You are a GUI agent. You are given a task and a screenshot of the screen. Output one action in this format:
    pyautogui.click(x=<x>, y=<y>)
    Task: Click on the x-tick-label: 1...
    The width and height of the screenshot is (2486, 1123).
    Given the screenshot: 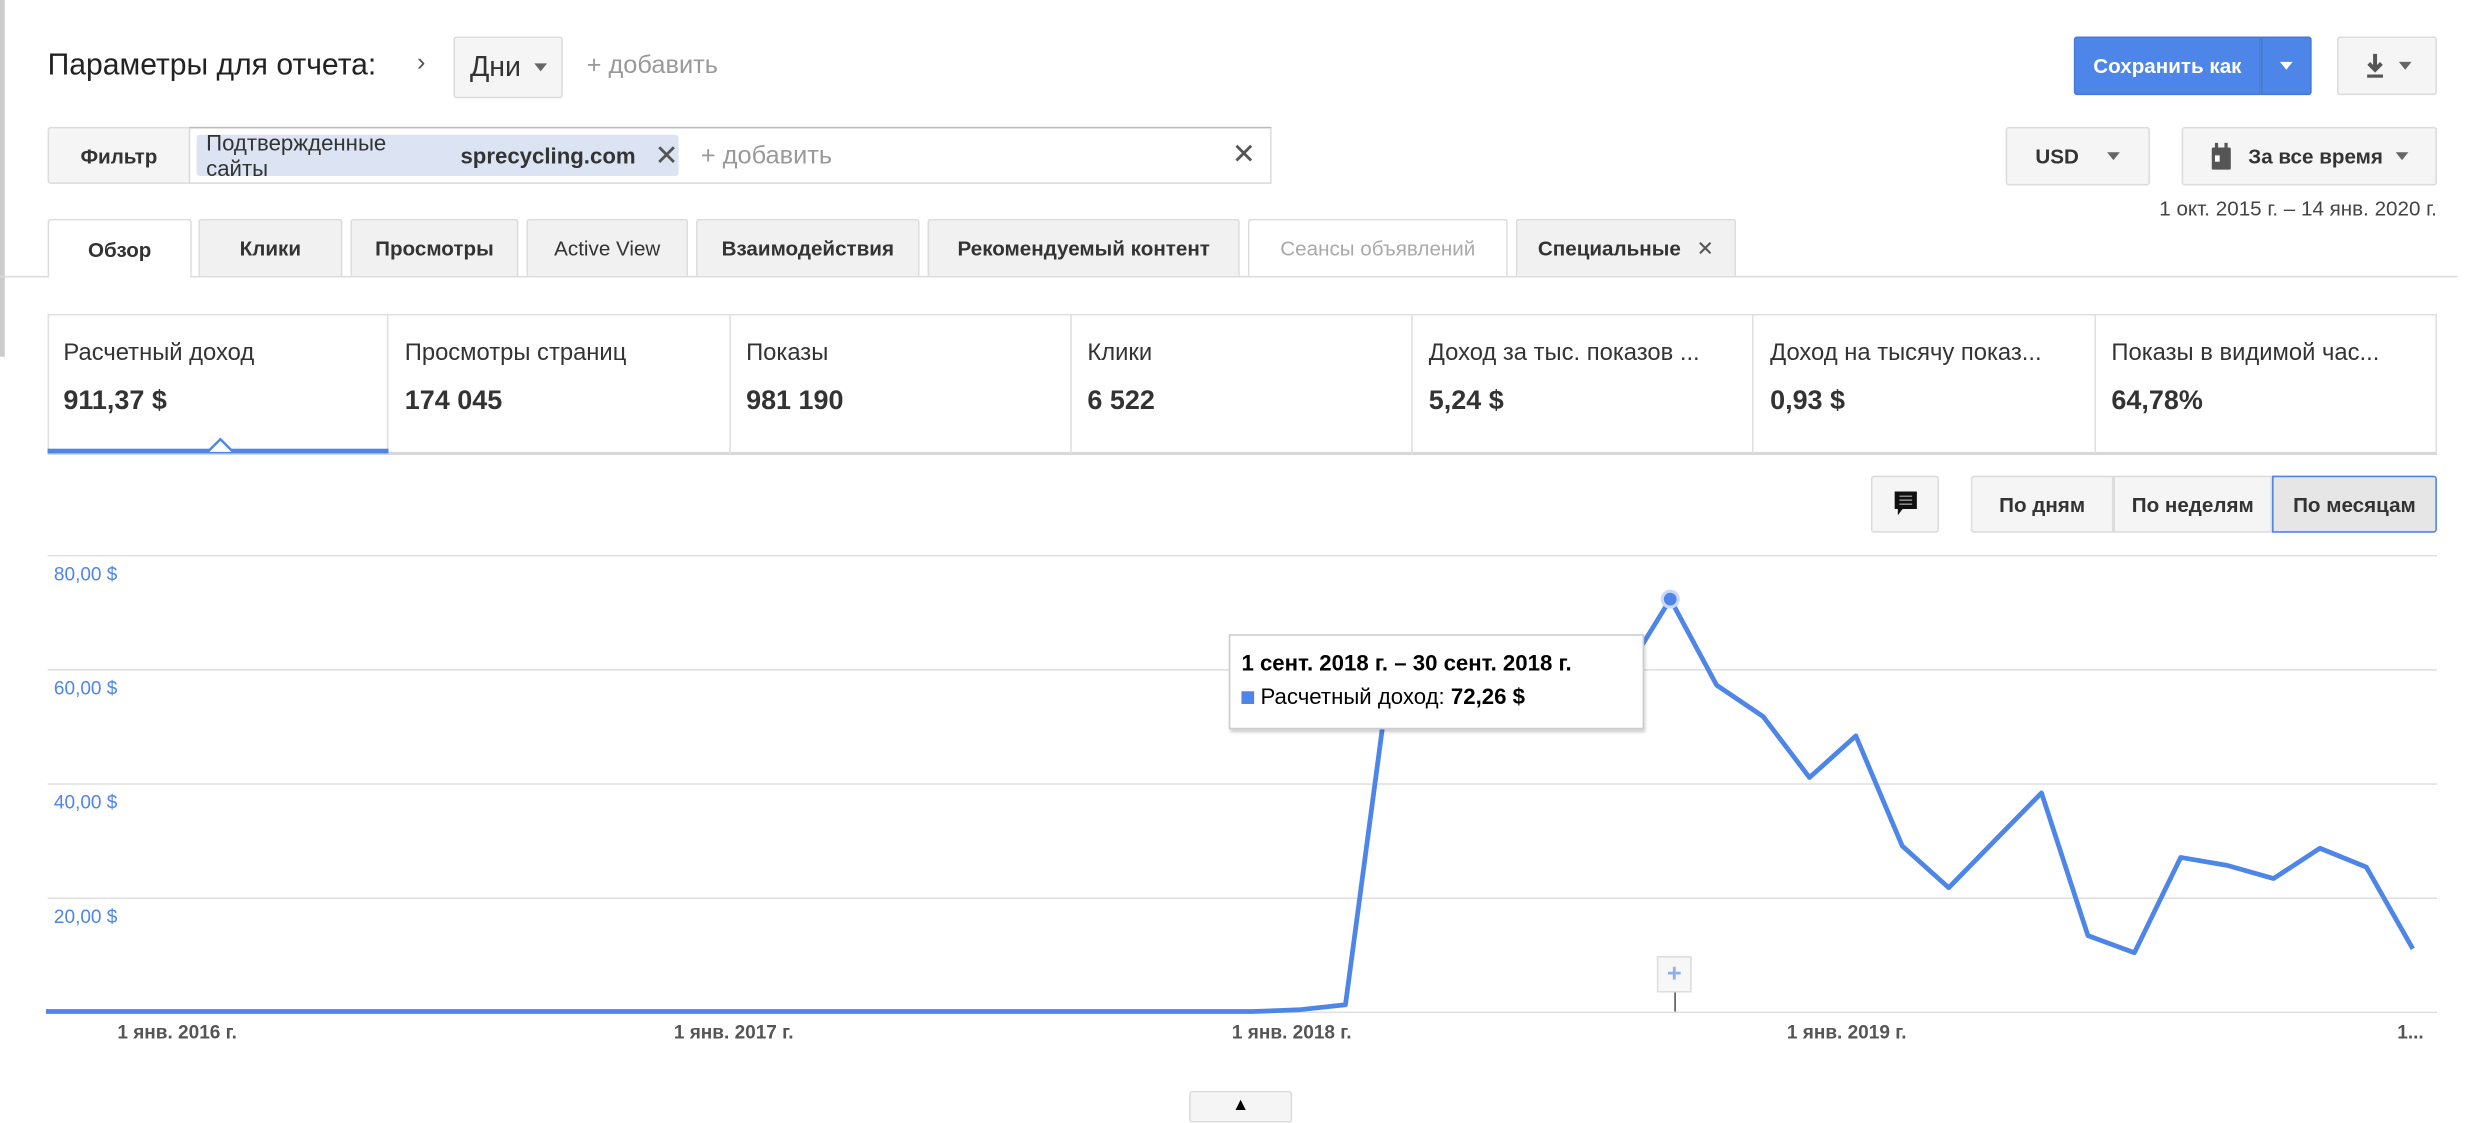 What is the action you would take?
    pyautogui.click(x=2410, y=1032)
    